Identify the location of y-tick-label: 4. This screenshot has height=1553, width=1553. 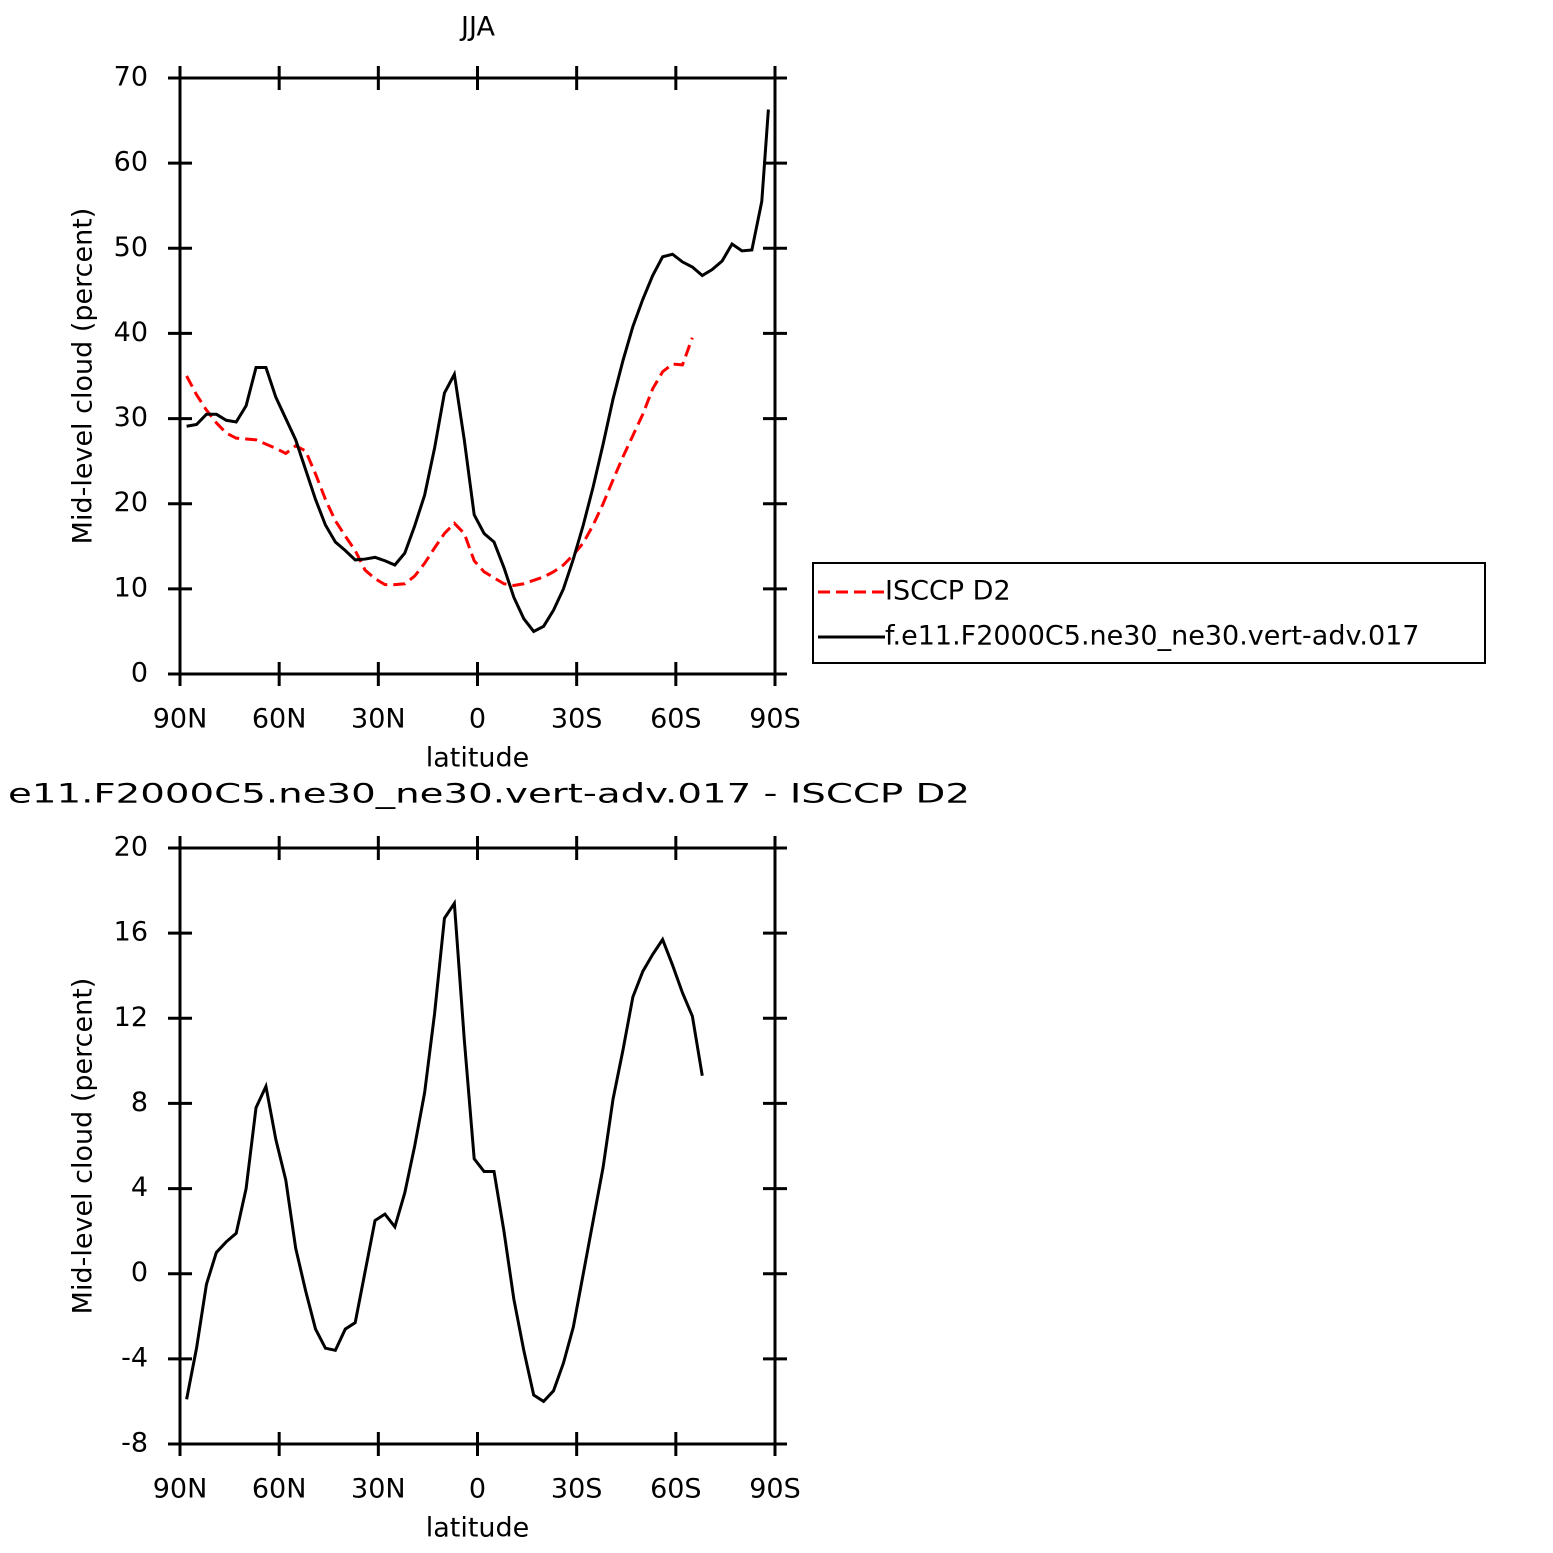
(139, 1187).